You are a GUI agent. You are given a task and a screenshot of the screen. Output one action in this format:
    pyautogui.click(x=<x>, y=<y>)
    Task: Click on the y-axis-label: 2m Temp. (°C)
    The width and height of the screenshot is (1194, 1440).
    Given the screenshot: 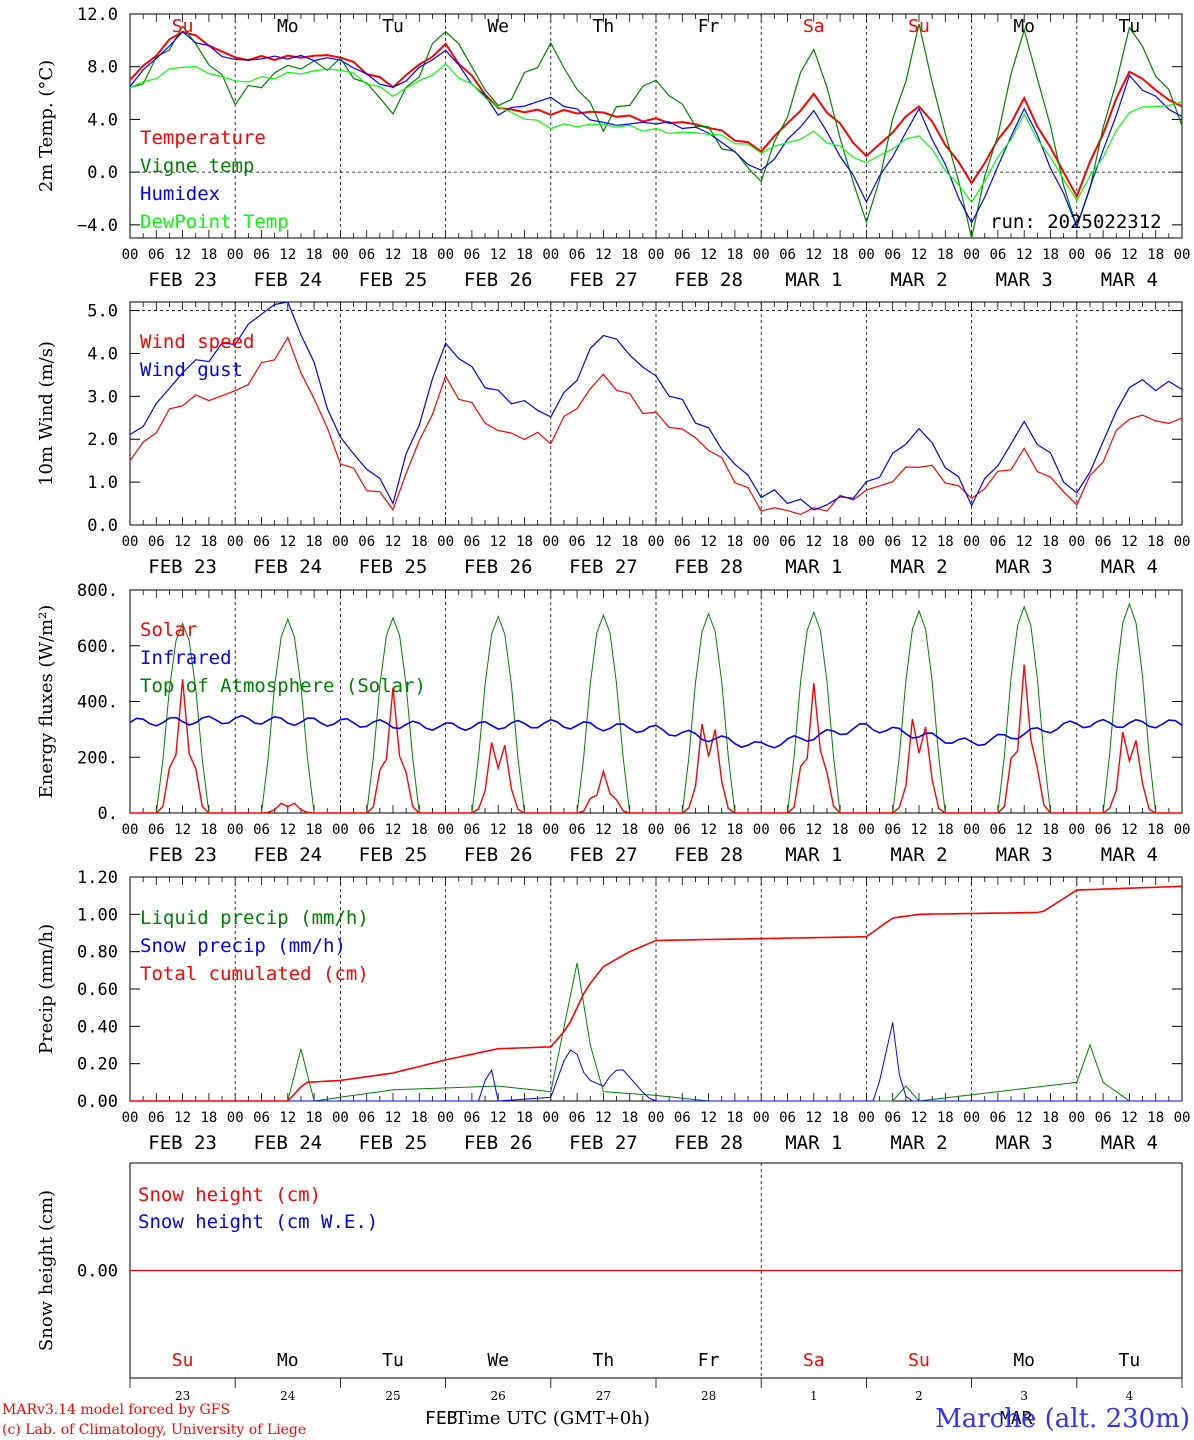 What is the action you would take?
    pyautogui.click(x=46, y=126)
    